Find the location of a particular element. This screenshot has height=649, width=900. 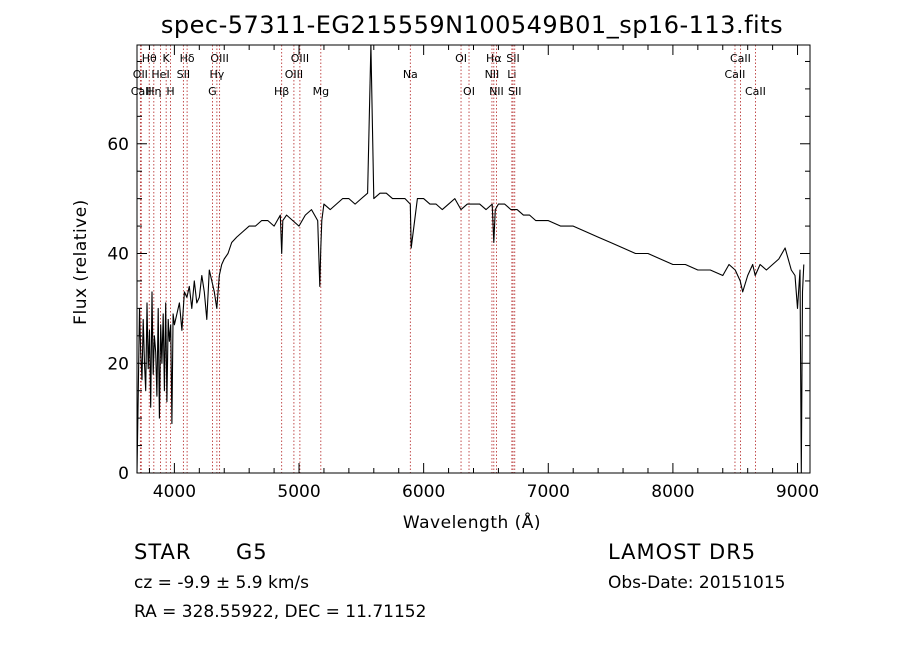

line-marker-label: Hγ is located at coordinates (216, 74).